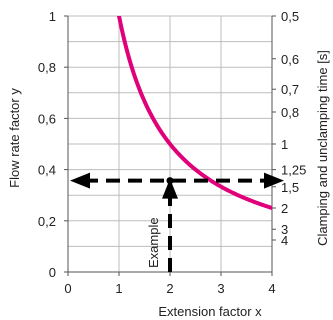 This screenshot has width=333, height=320. I want to click on y2-axis-title: Clamping and unclamping time [s], so click(322, 148).